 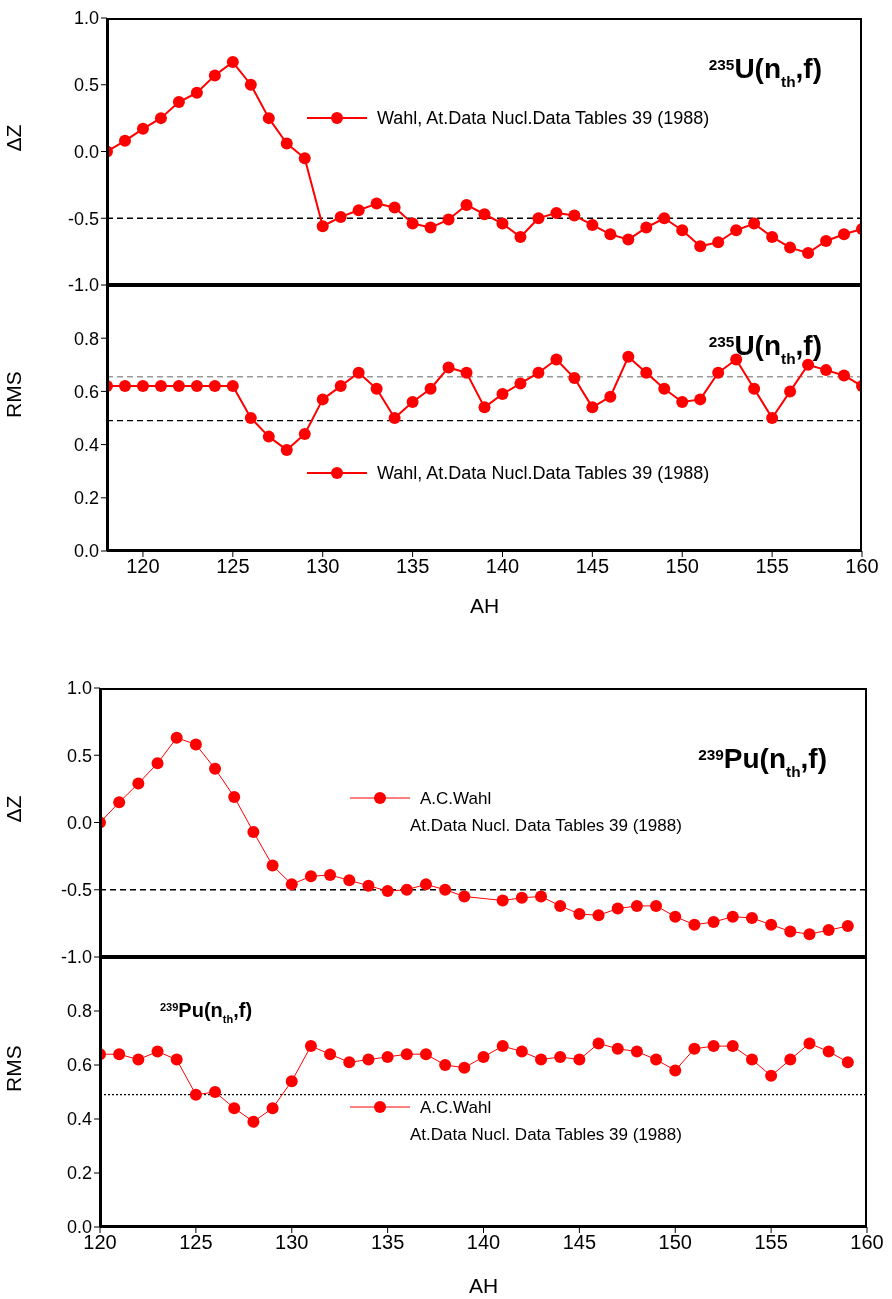 What do you see at coordinates (543, 118) in the screenshot?
I see `legend-label: Wahl, At.Data Nucl.Data Tables 39 (1988)` at bounding box center [543, 118].